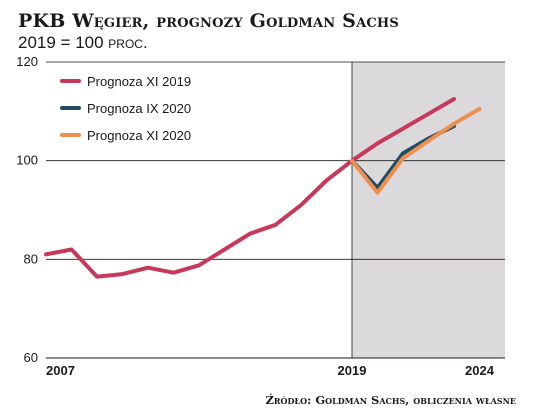 The height and width of the screenshot is (419, 536). What do you see at coordinates (480, 370) in the screenshot?
I see `x-tick-label-2024: 2024` at bounding box center [480, 370].